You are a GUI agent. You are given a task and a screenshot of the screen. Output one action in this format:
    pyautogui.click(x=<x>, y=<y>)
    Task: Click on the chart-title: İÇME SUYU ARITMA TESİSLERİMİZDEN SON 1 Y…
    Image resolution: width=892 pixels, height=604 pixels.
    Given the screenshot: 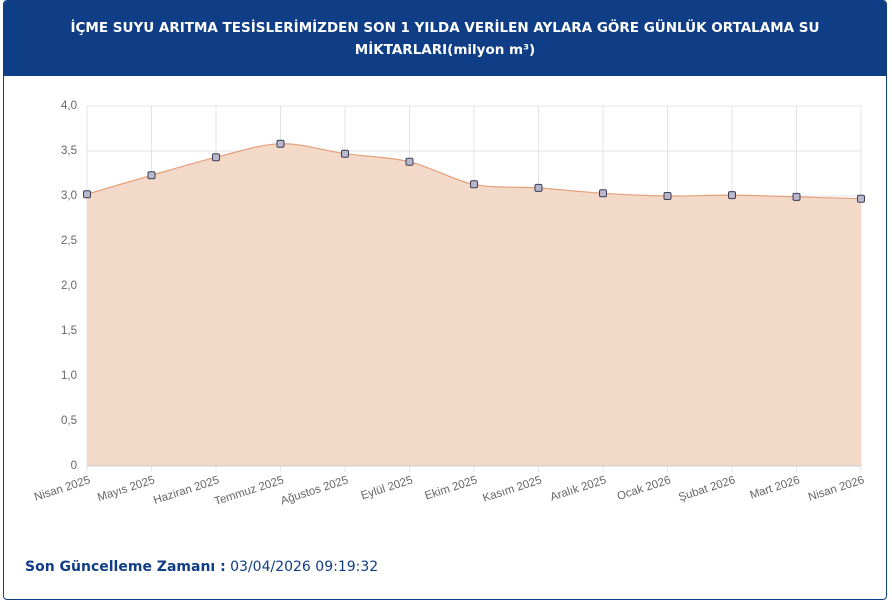 What is the action you would take?
    pyautogui.click(x=445, y=38)
    